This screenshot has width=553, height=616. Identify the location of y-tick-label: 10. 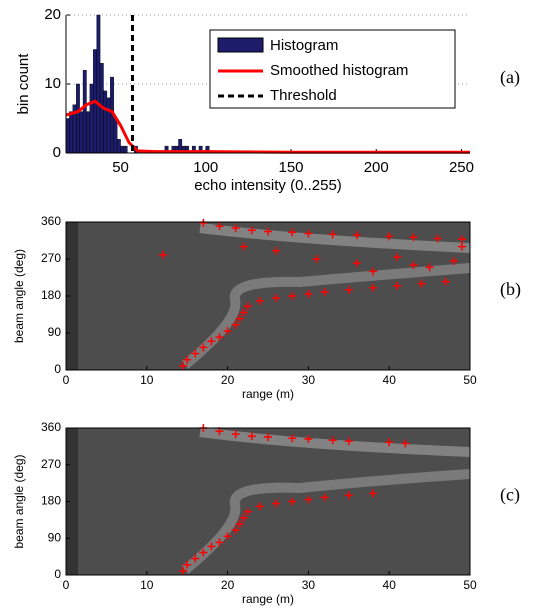
(52, 83).